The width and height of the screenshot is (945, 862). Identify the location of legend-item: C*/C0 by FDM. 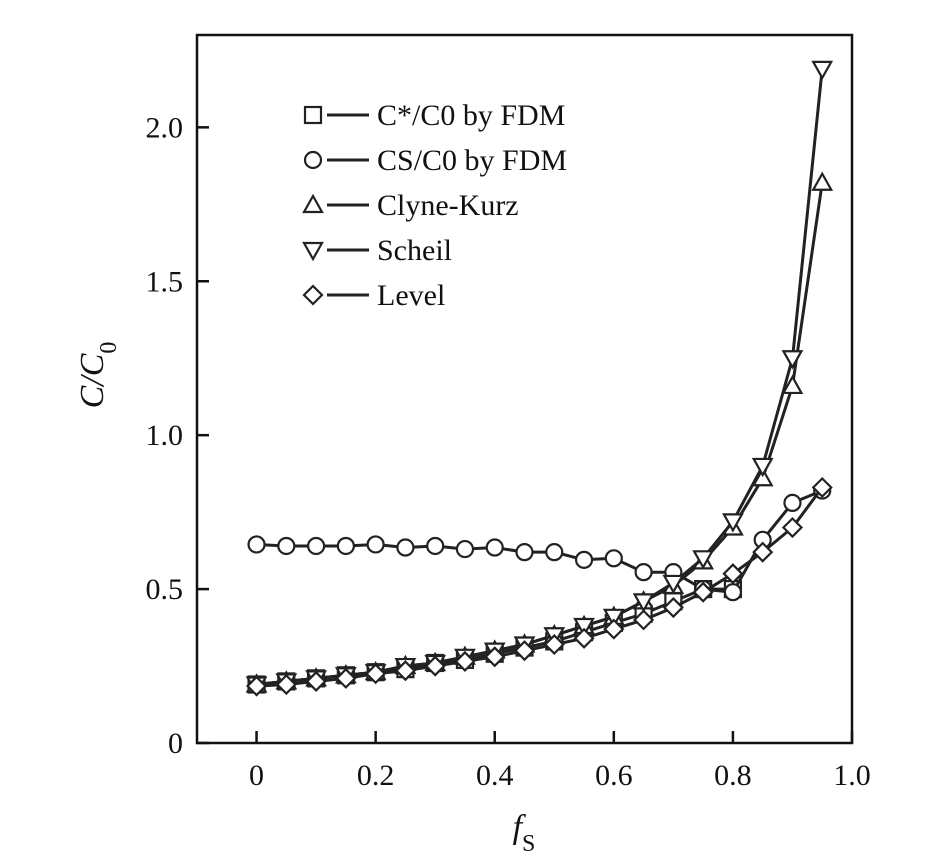
(434, 115).